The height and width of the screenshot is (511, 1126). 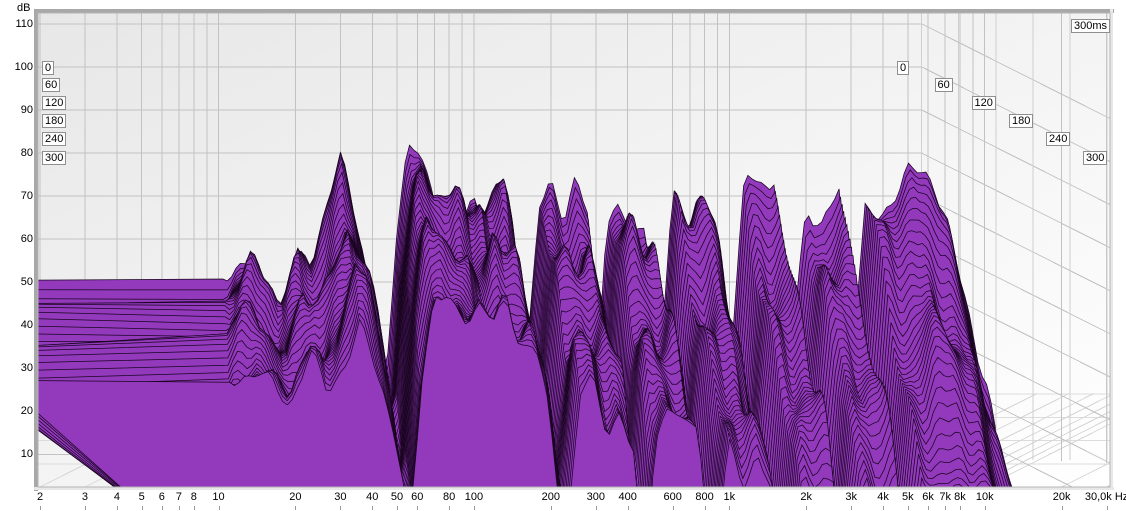 I want to click on x-axis-tick-label: 2, so click(x=40, y=497).